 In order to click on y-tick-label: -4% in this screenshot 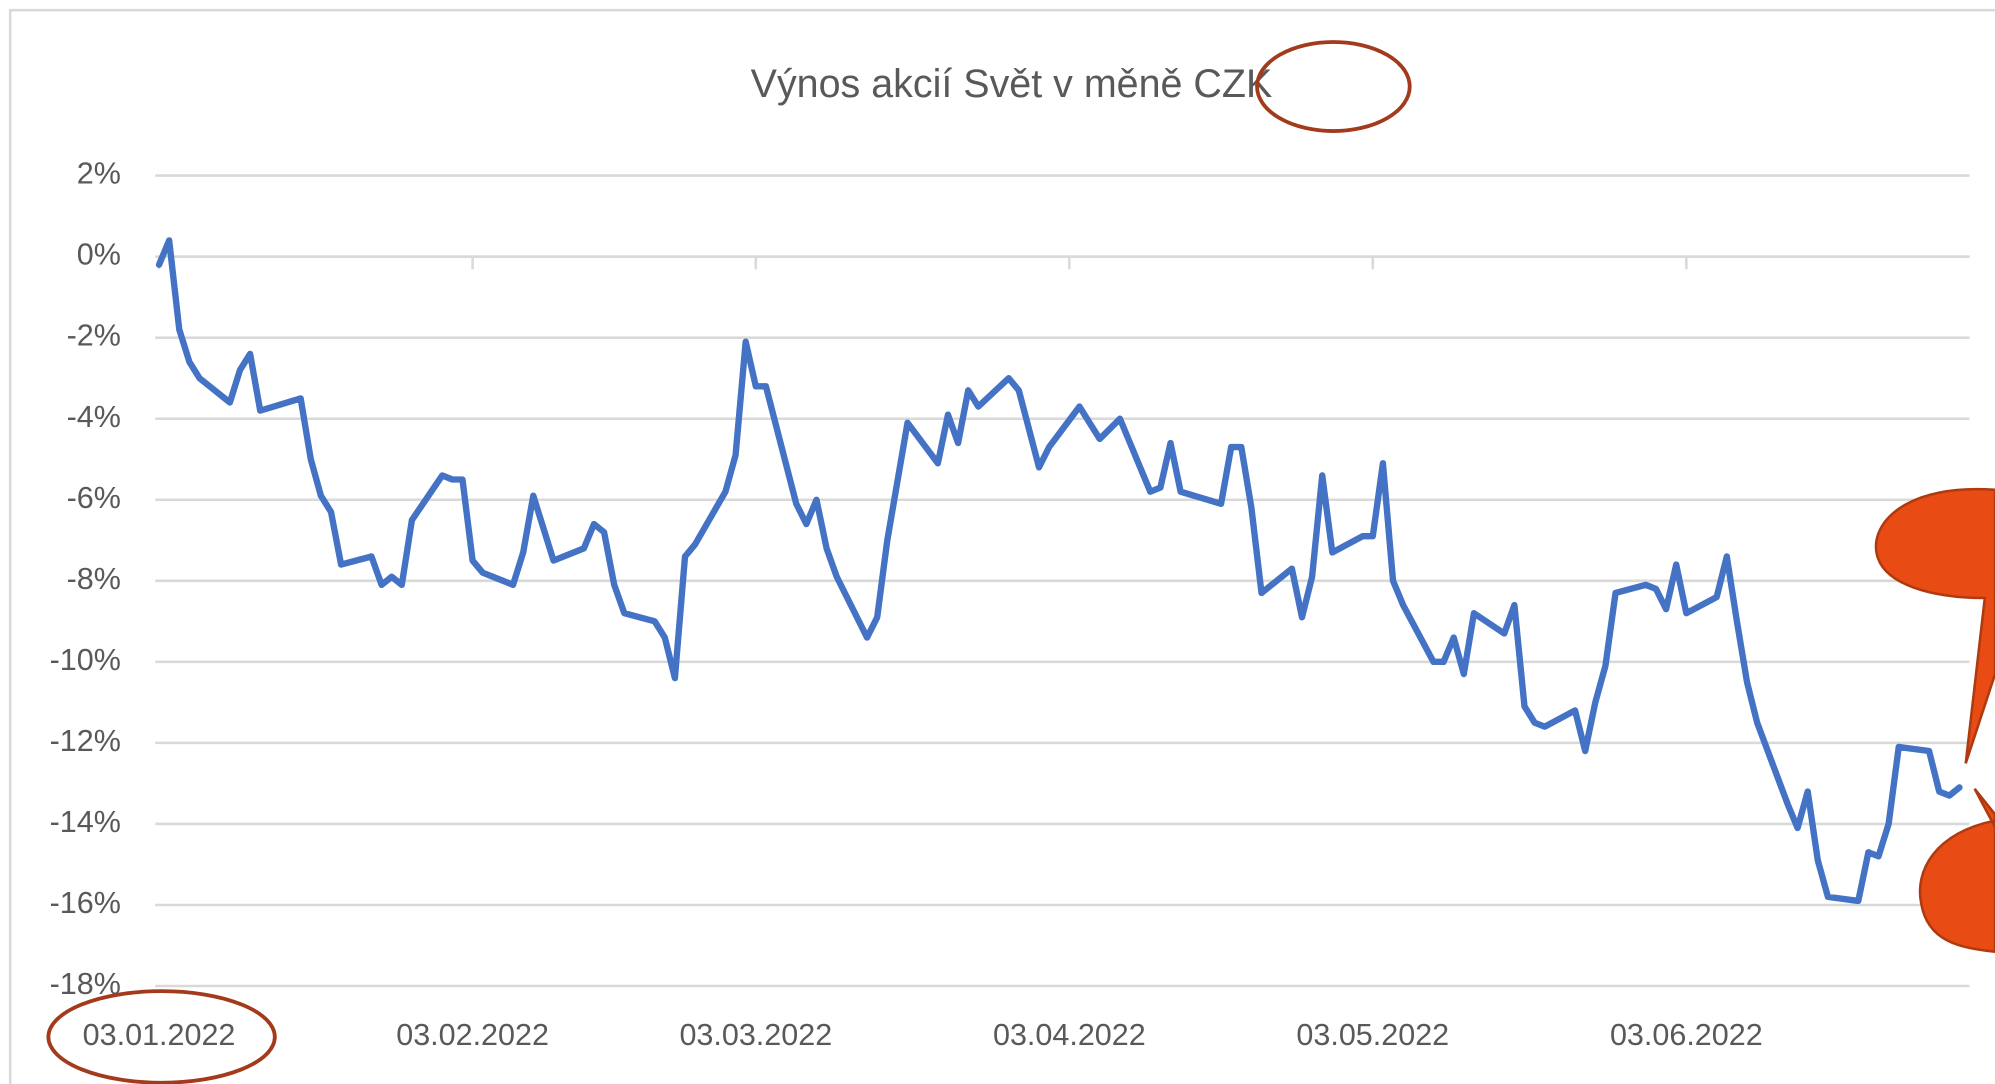, I will do `click(94, 417)`.